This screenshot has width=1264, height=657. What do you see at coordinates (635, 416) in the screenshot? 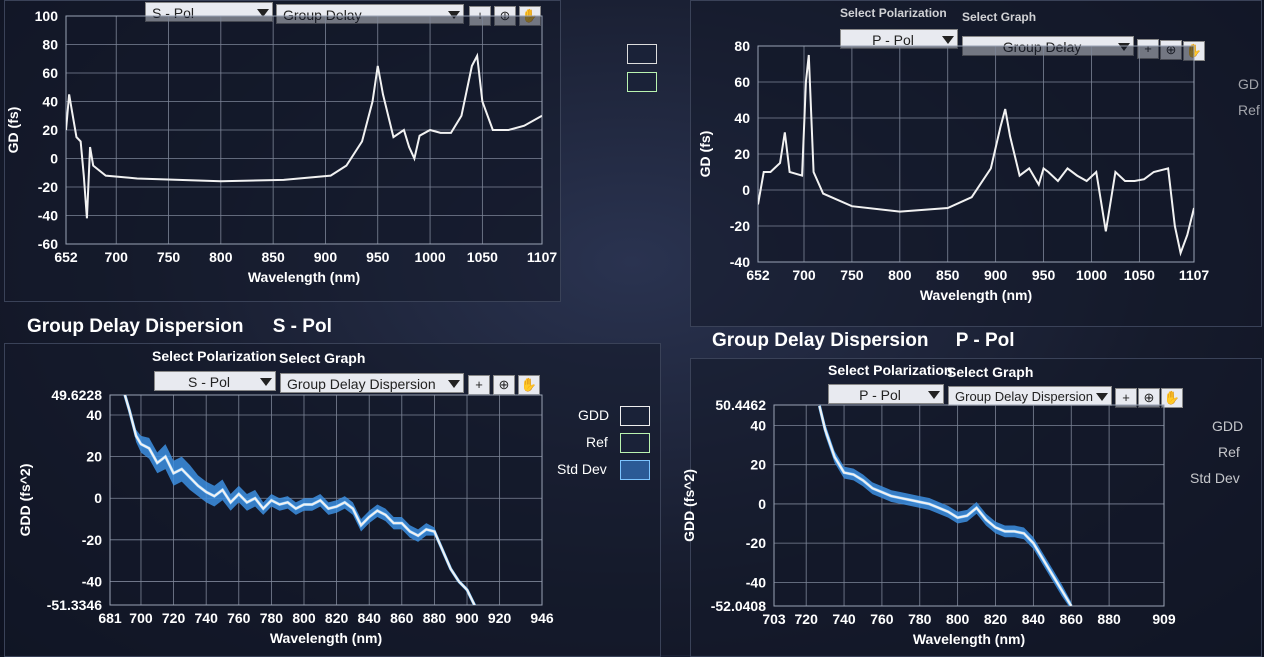
I see `legend-swatch-gdd` at bounding box center [635, 416].